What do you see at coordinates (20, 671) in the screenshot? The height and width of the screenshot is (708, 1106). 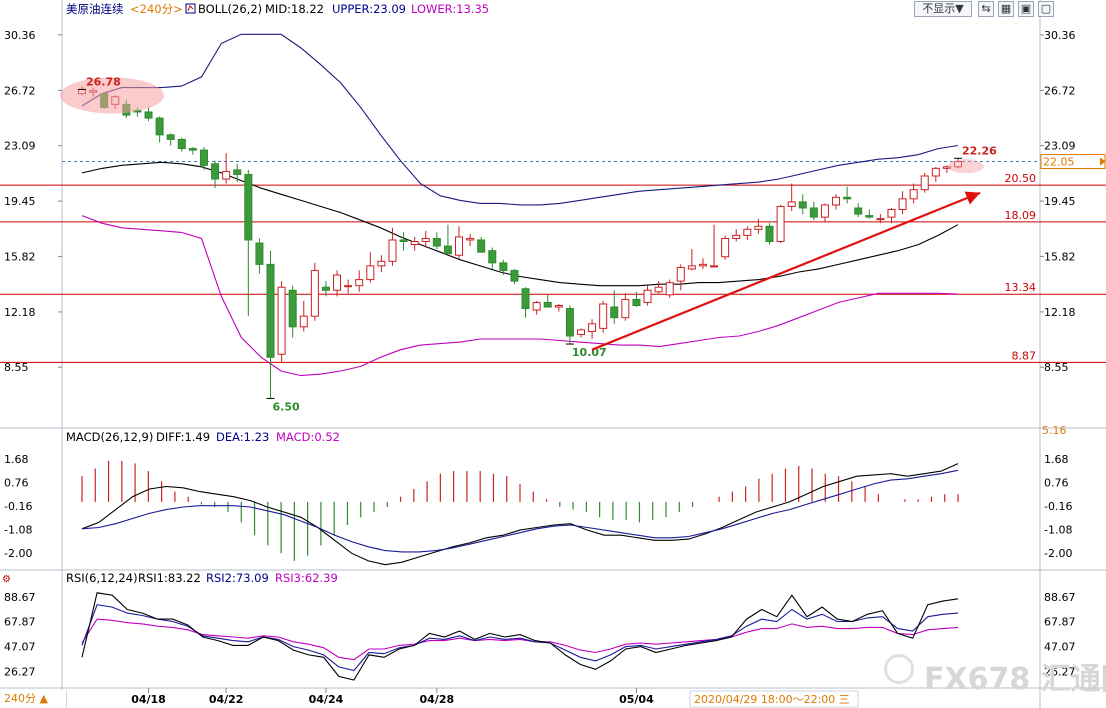 I see `rsi-tick-label-left: 26.27` at bounding box center [20, 671].